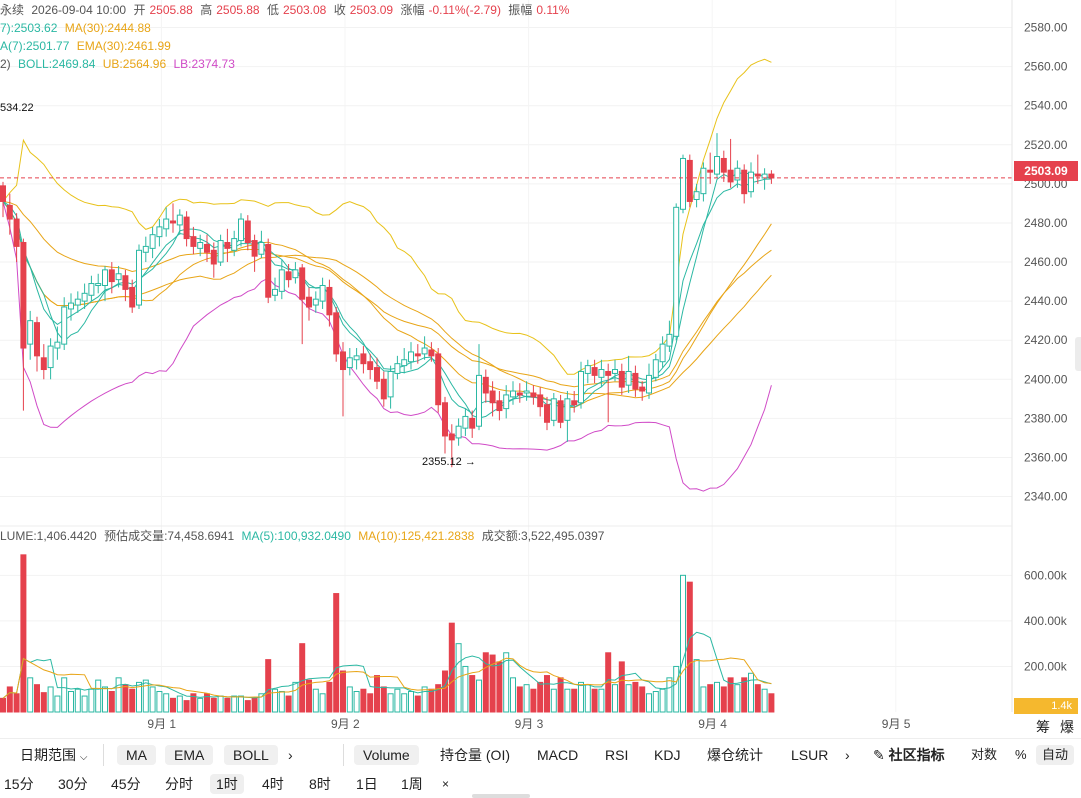 This screenshot has width=1081, height=798. What do you see at coordinates (617, 755) in the screenshot?
I see `tab-rsi: RSI` at bounding box center [617, 755].